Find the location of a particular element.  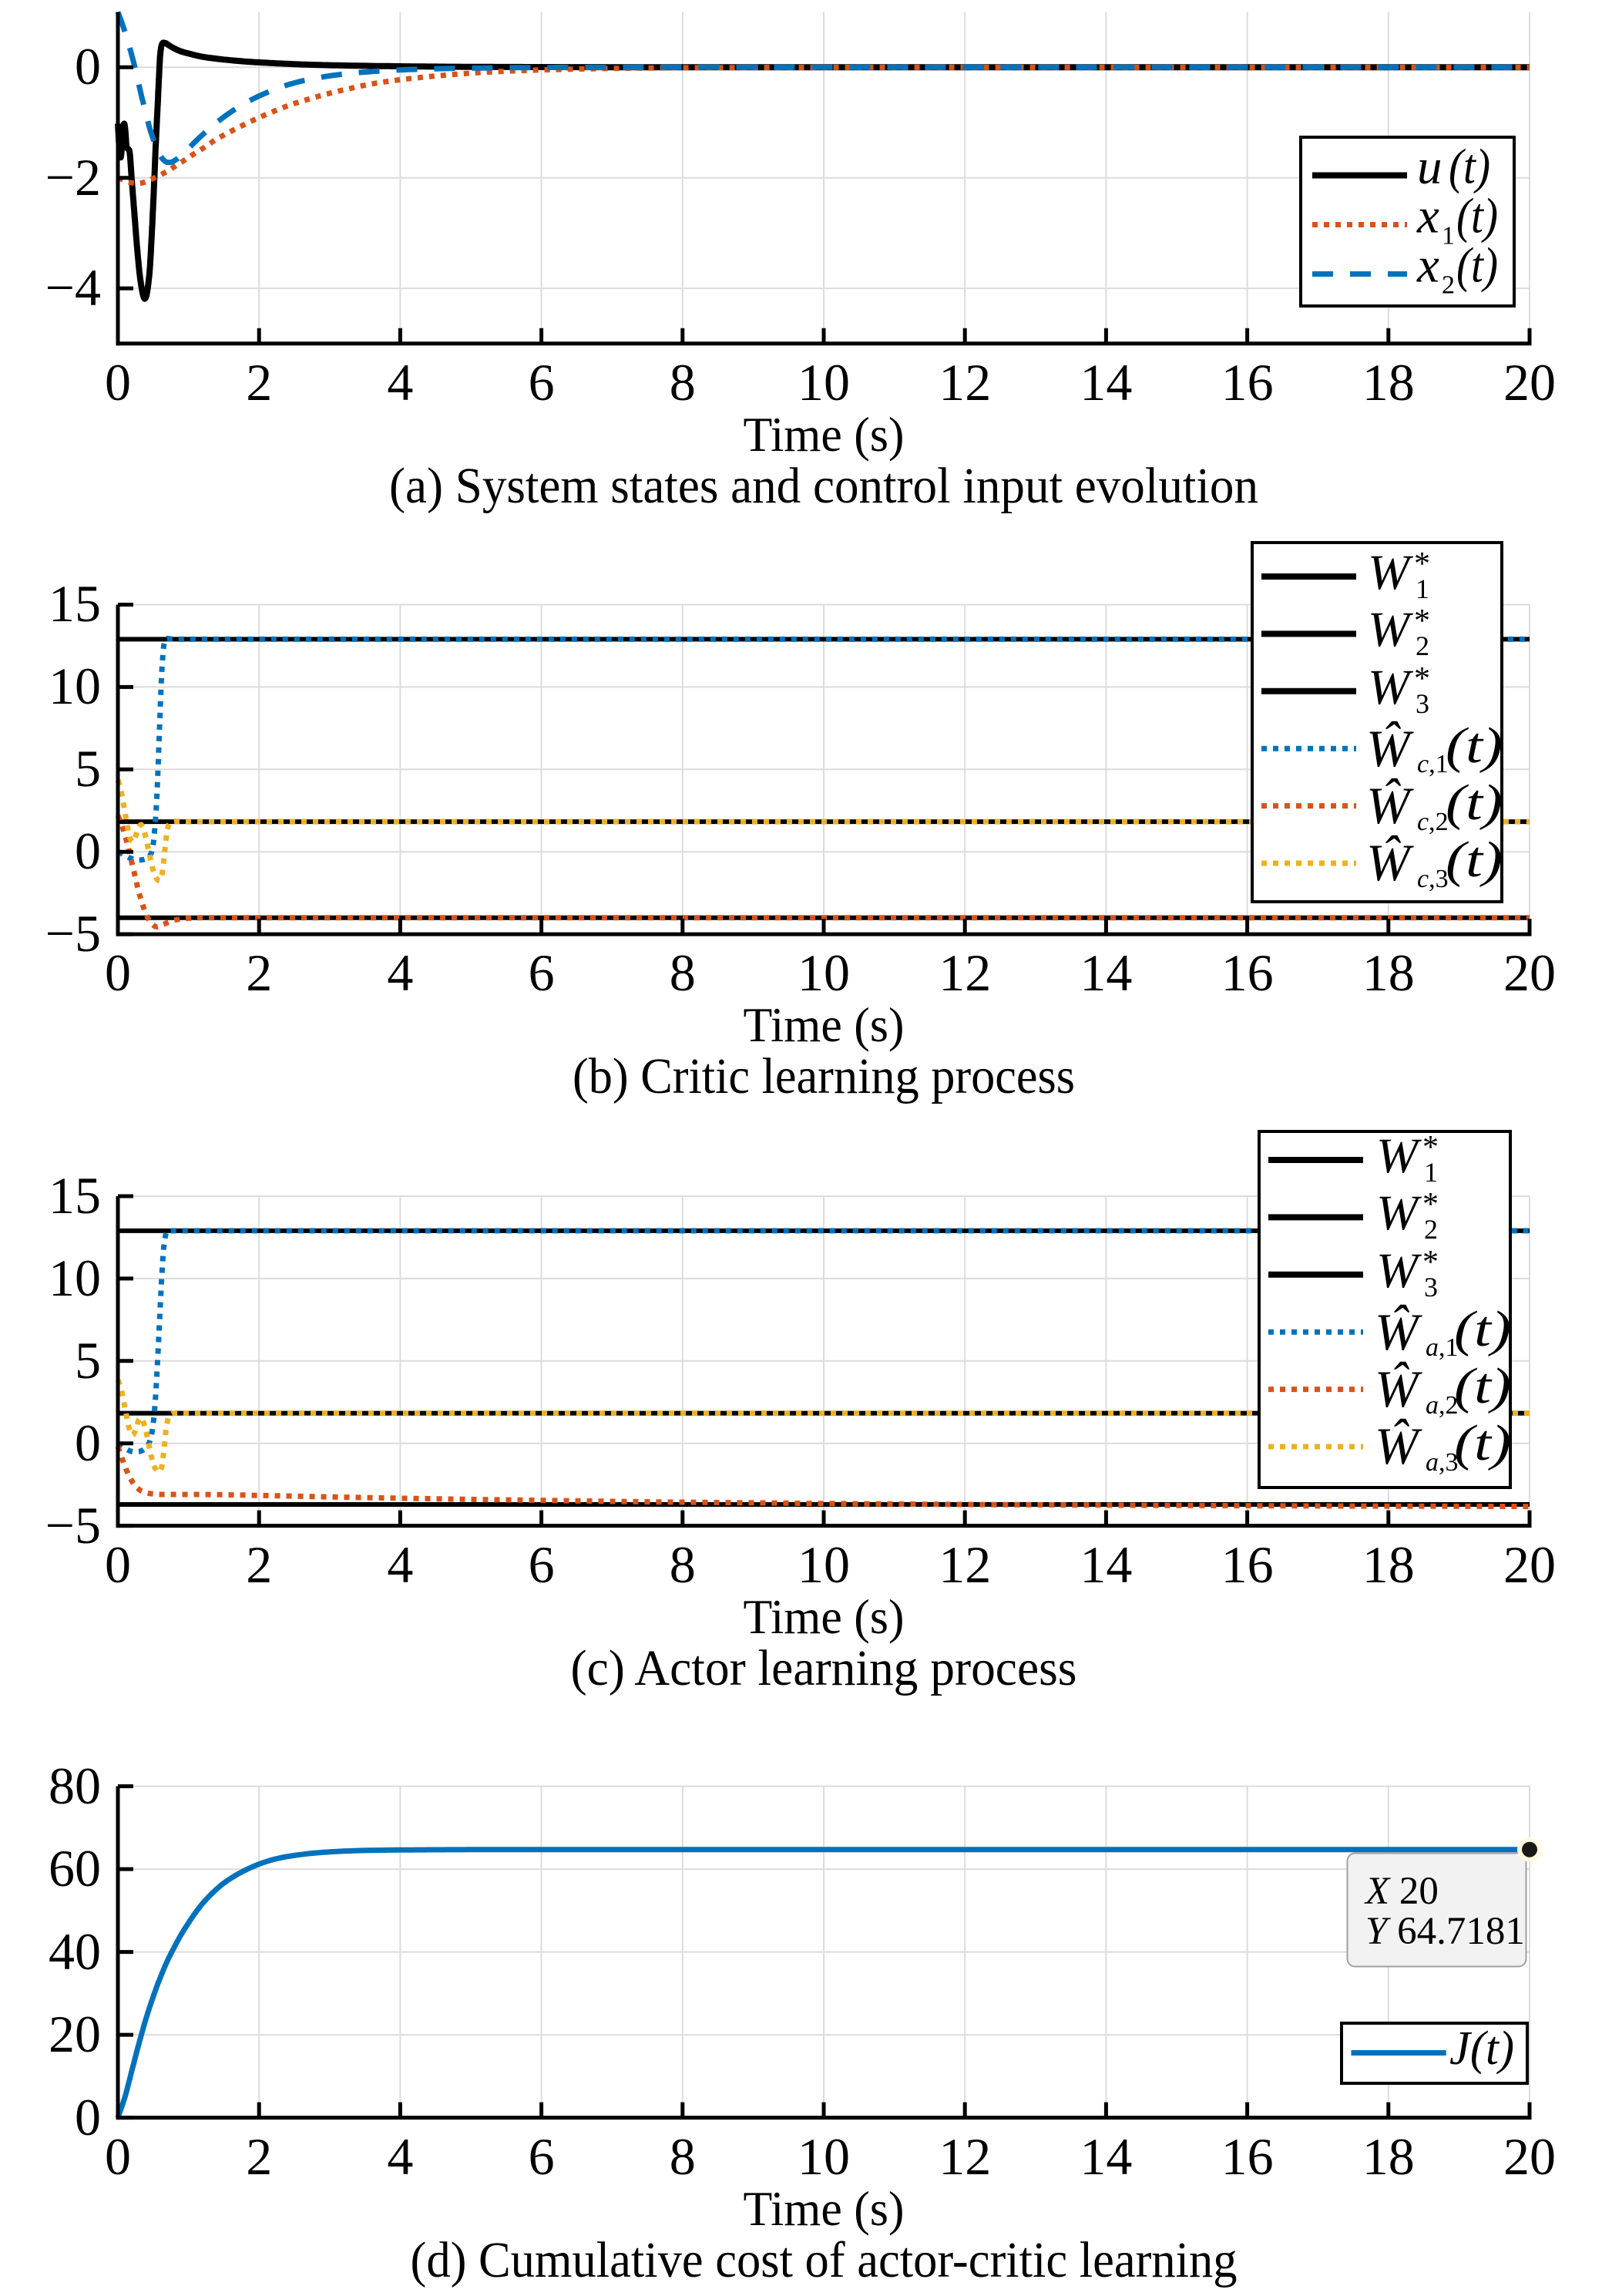

svg-text: 80 is located at coordinates (75, 1786).